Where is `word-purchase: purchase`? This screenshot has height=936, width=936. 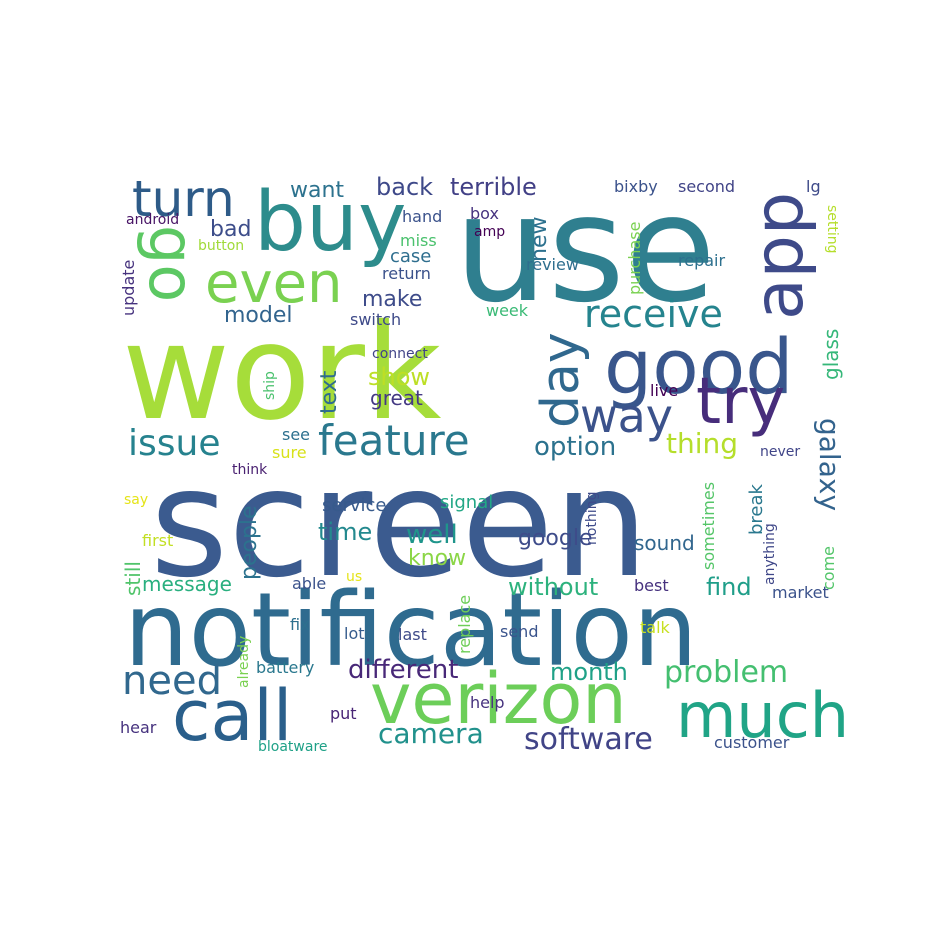
word-purchase: purchase is located at coordinates (634, 258).